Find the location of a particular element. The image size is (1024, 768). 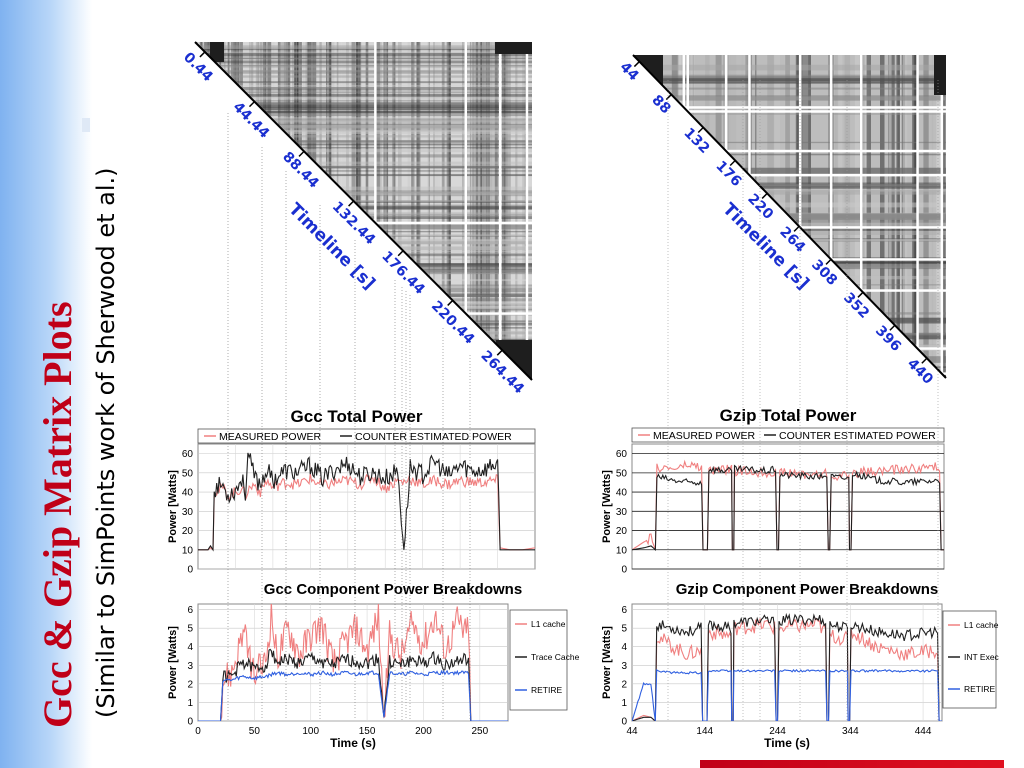

bottom-accent-bar is located at coordinates (852, 764).